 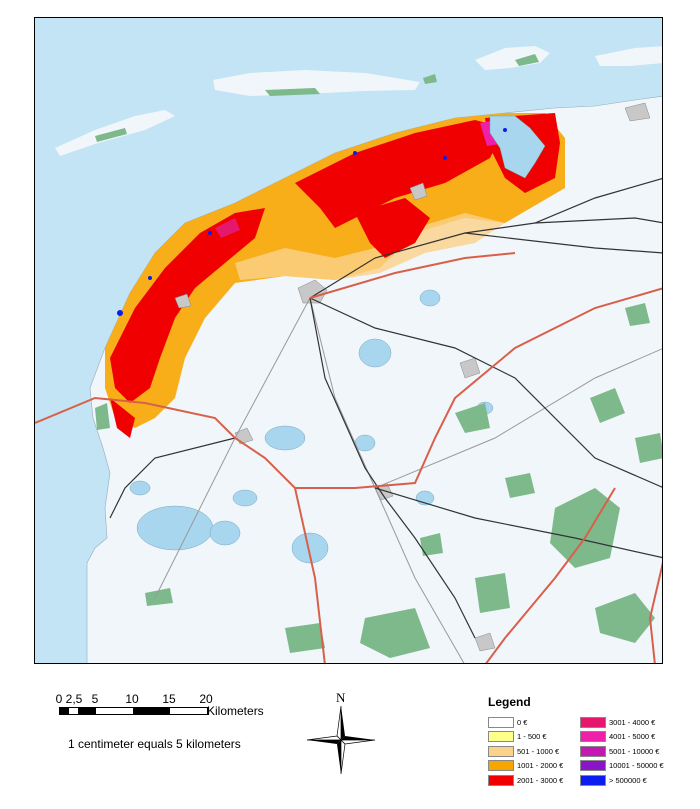 I want to click on scale-note: 1 centimeter equals 5 kilometers, so click(x=154, y=744).